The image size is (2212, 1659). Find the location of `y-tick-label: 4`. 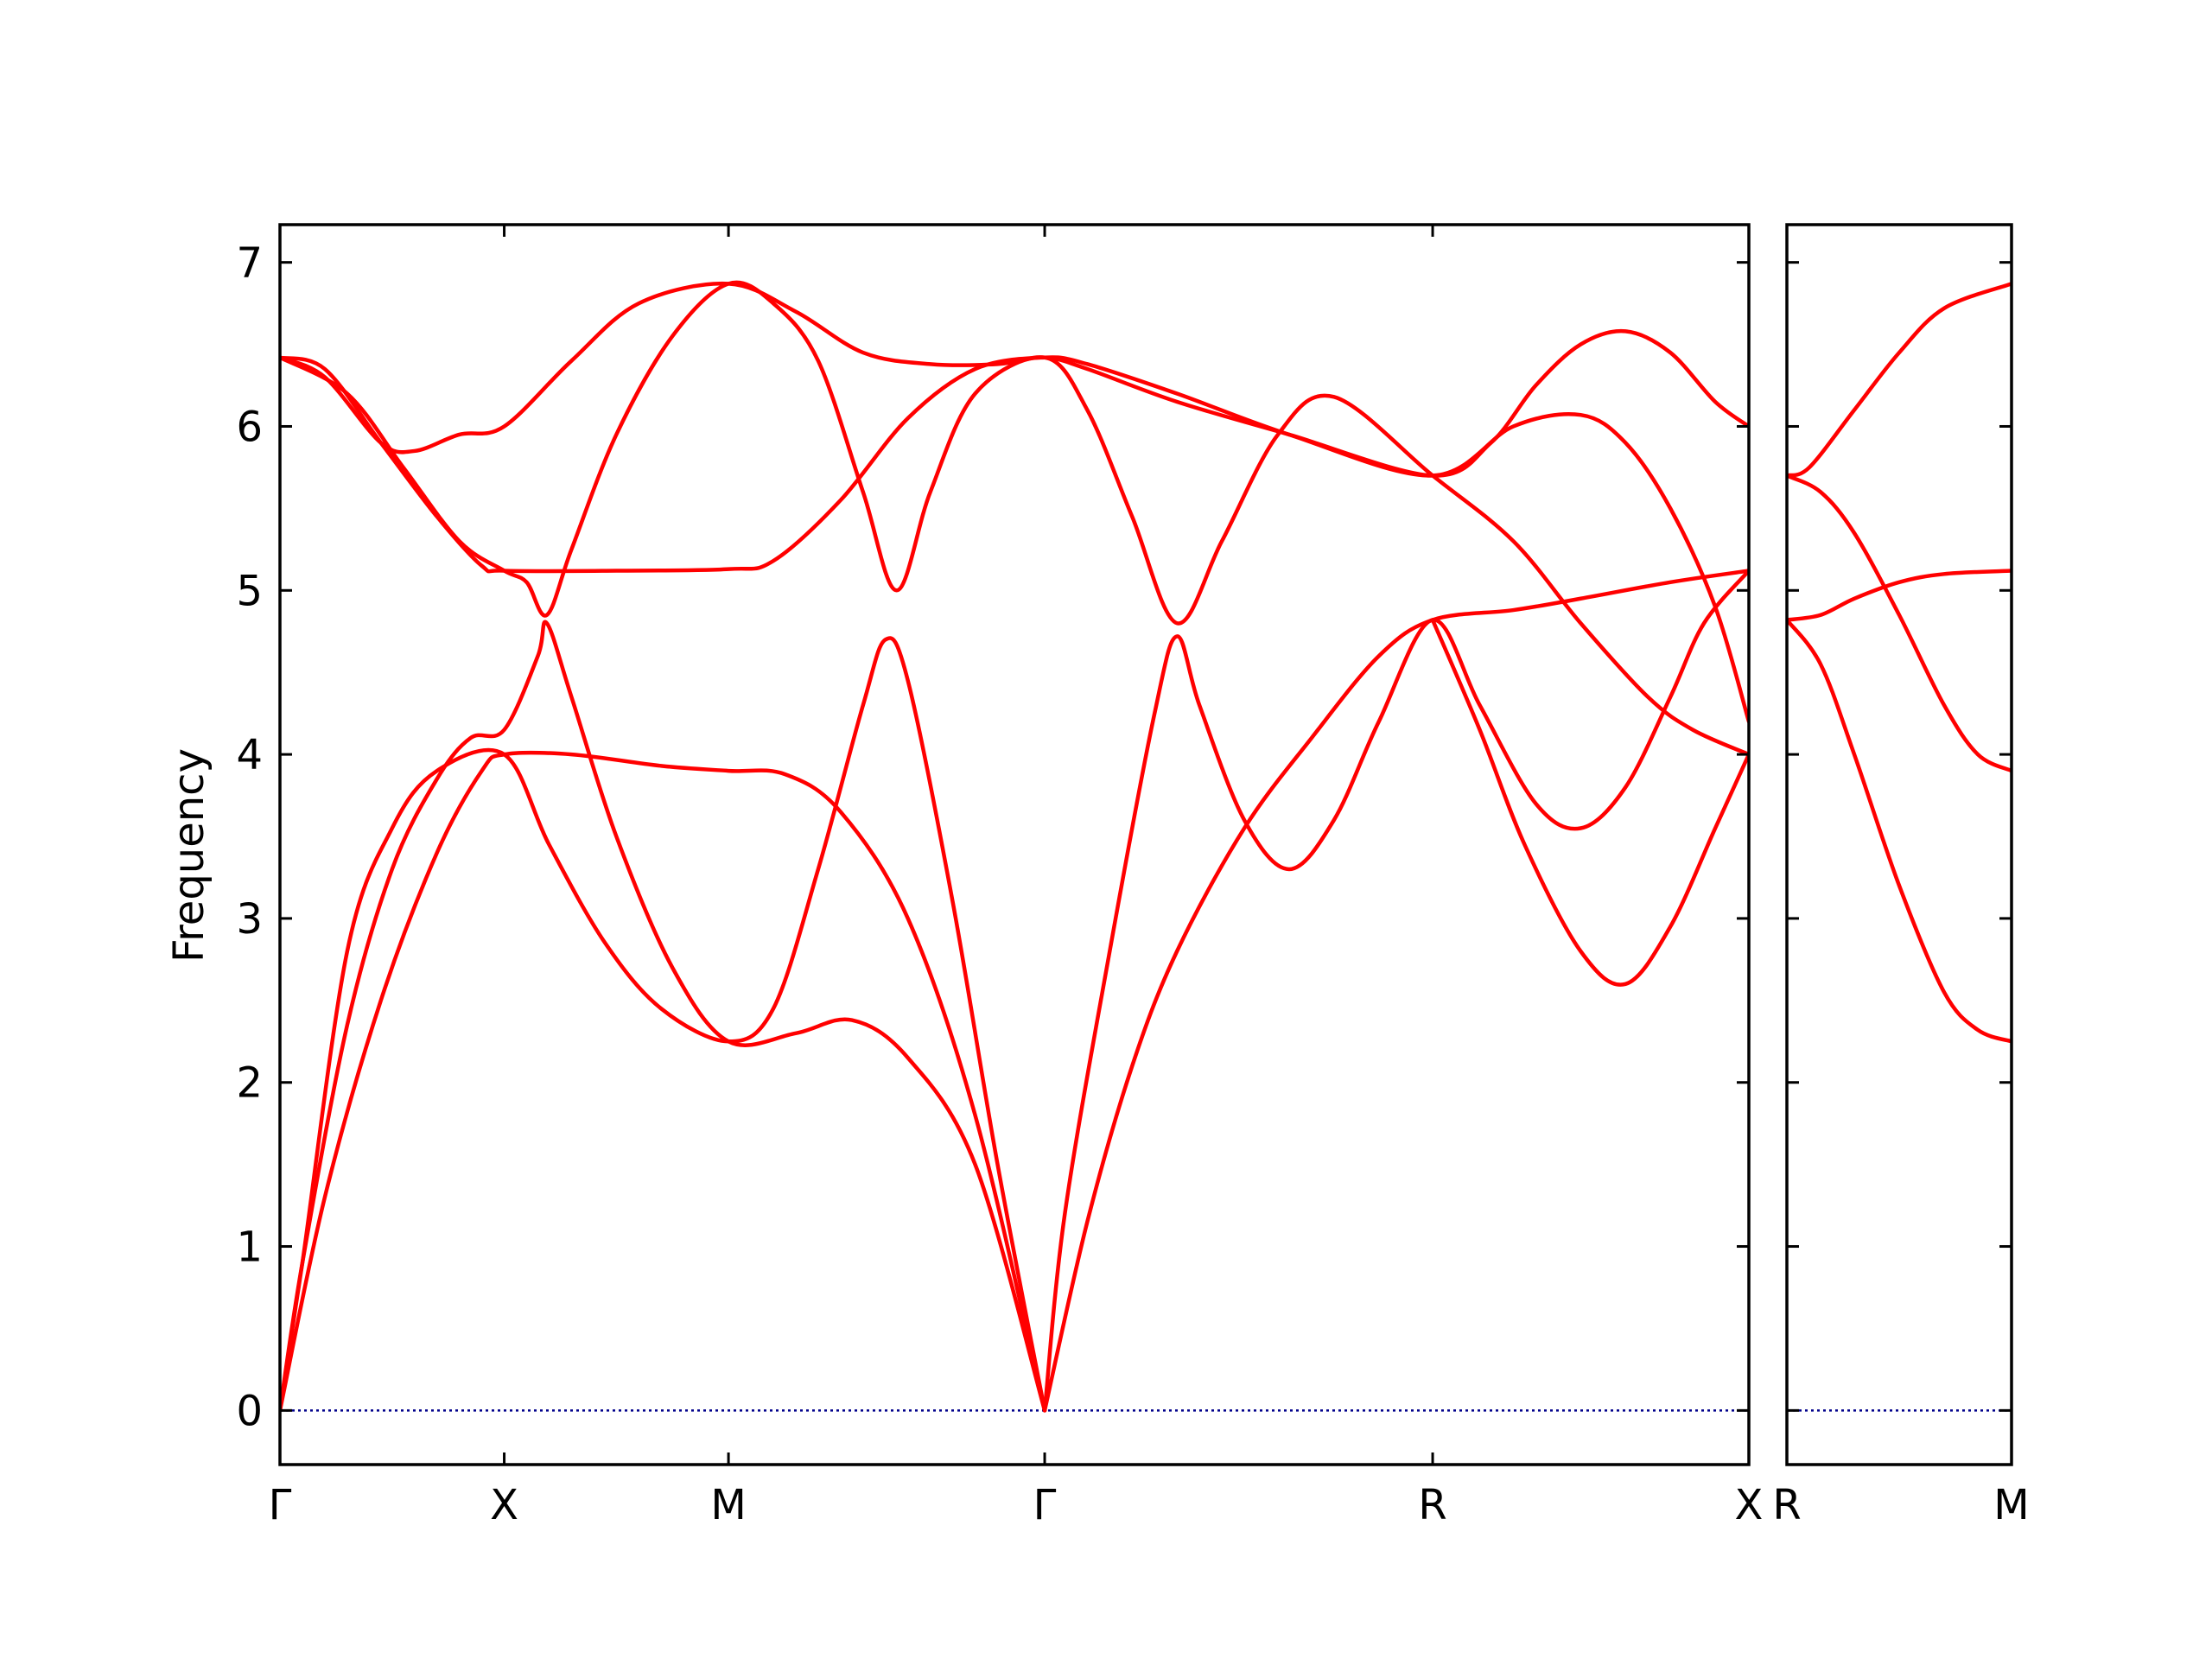

y-tick-label: 4 is located at coordinates (249, 755).